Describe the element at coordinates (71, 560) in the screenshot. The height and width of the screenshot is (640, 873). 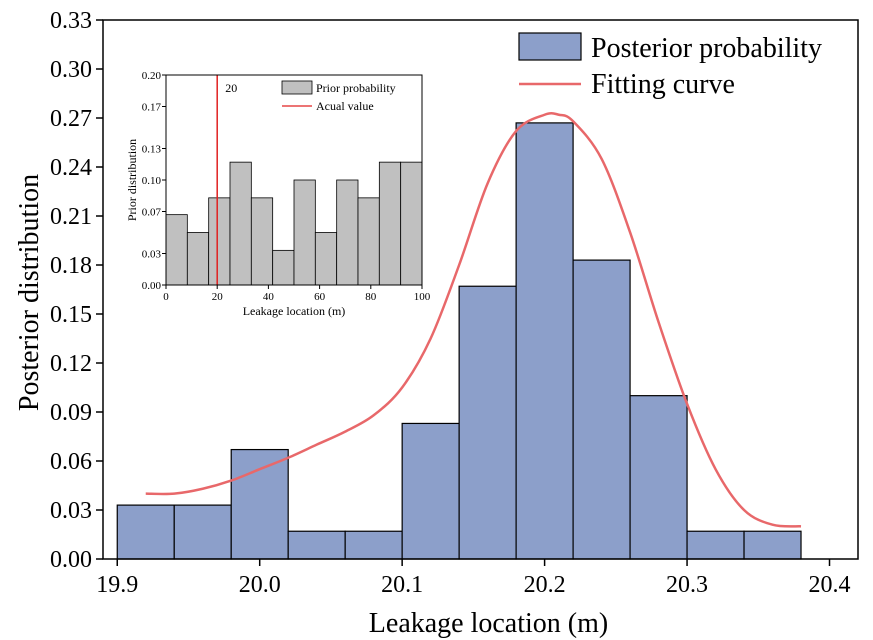
I see `y-tick-label-0: 0.00` at that location.